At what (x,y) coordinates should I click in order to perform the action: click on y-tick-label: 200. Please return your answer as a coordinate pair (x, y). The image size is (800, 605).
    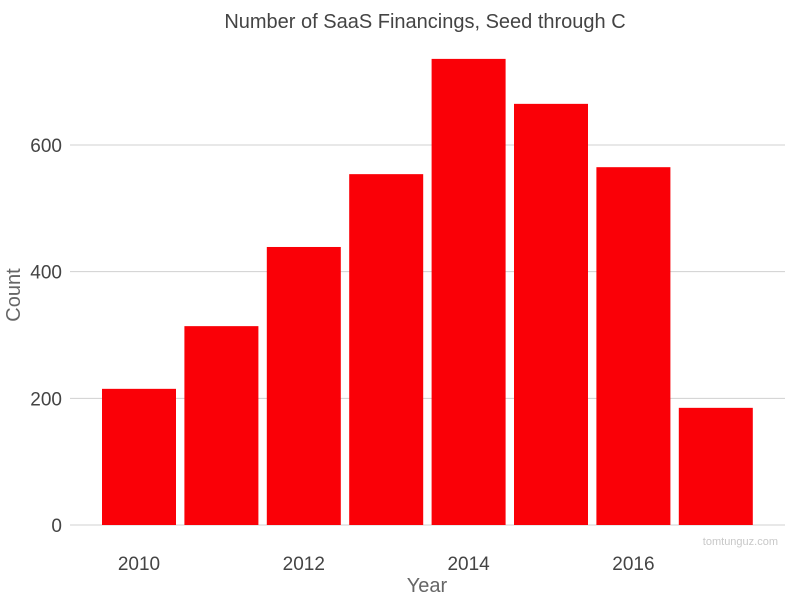
    Looking at the image, I should click on (46, 399).